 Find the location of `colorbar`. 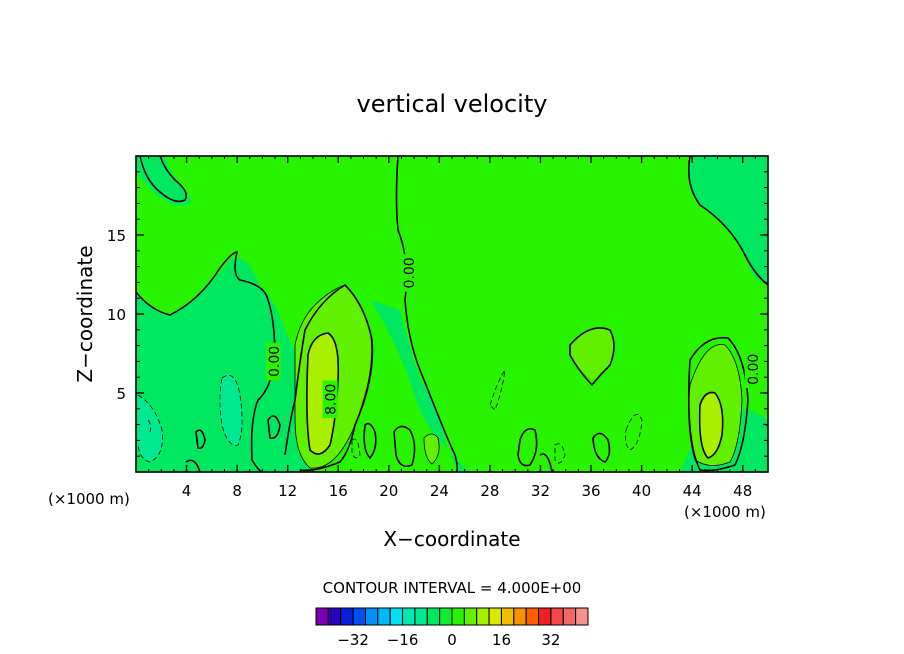

colorbar is located at coordinates (452, 616).